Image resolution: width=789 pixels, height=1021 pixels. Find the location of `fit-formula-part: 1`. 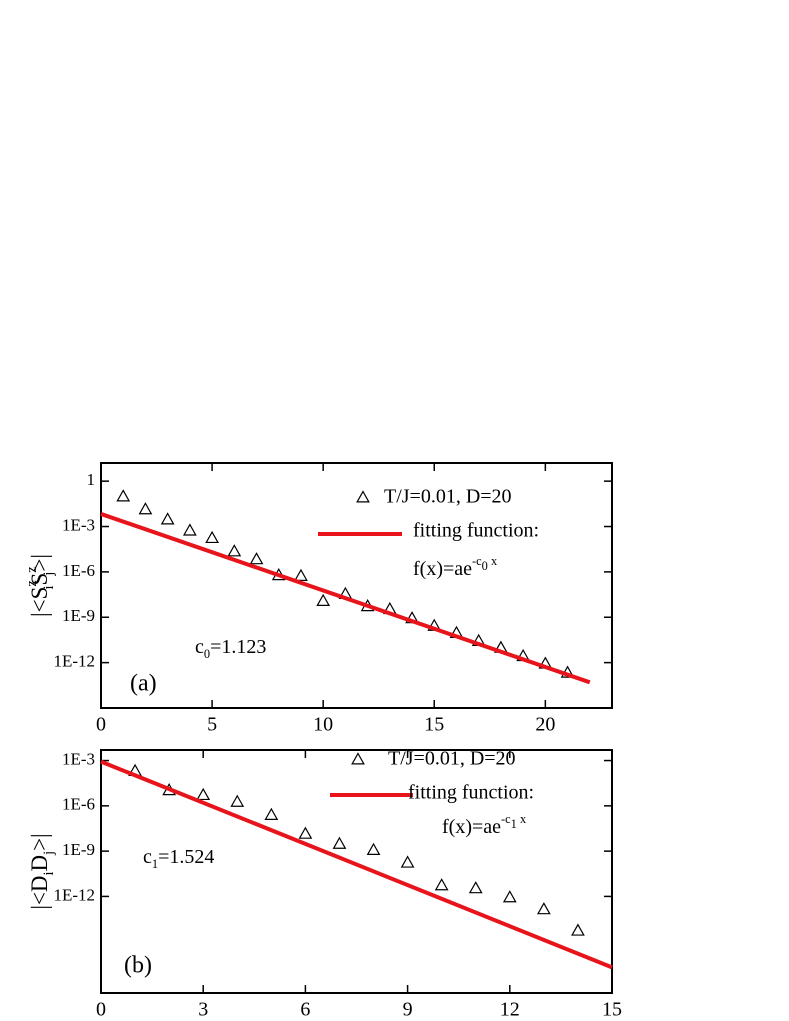

fit-formula-part: 1 is located at coordinates (514, 824).